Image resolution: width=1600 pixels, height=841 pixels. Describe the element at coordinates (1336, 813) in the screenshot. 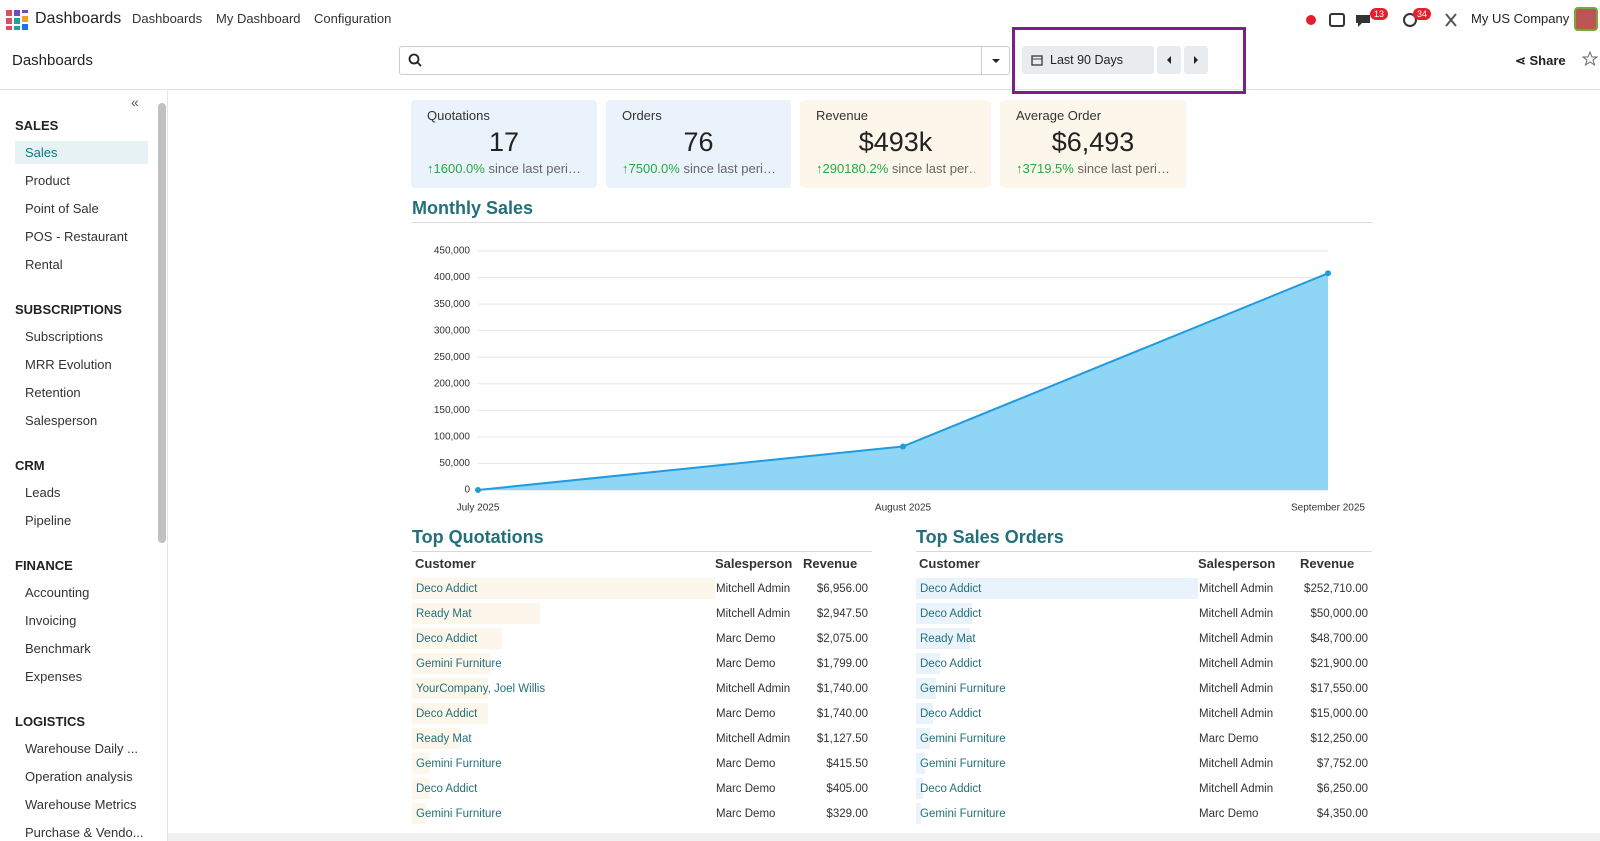

I see `revenue-cell: $4,350.00` at that location.